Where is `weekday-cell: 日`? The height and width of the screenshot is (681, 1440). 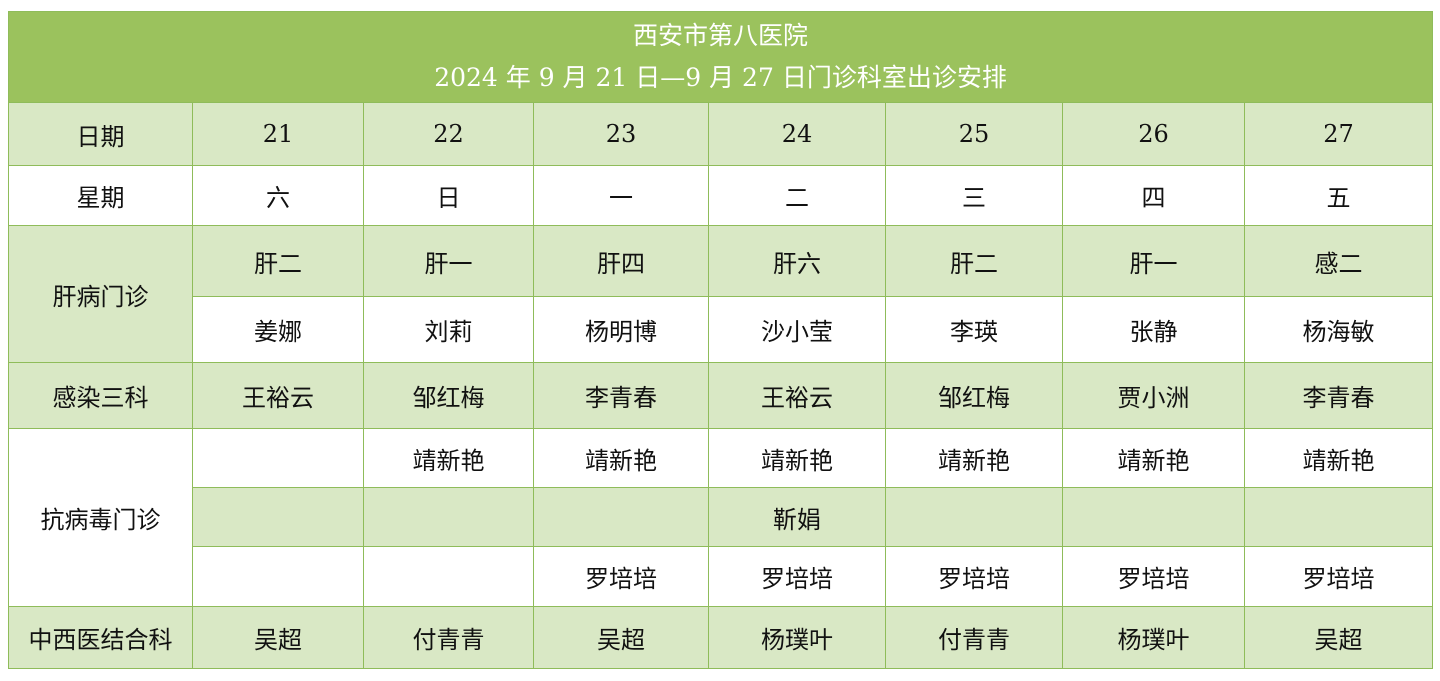
weekday-cell: 日 is located at coordinates (448, 195).